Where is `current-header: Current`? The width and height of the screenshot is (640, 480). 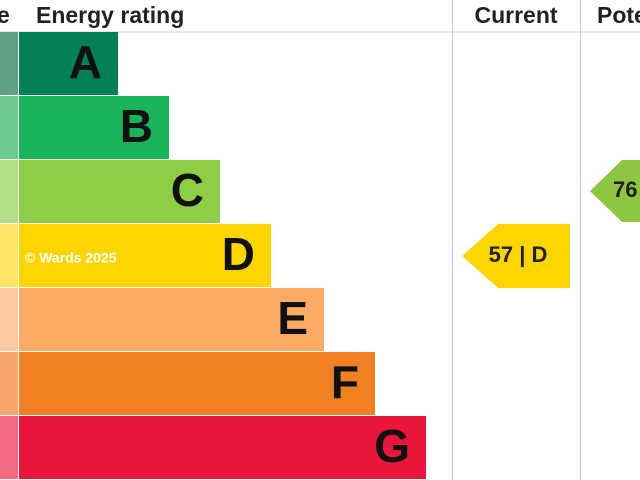 current-header: Current is located at coordinates (515, 15).